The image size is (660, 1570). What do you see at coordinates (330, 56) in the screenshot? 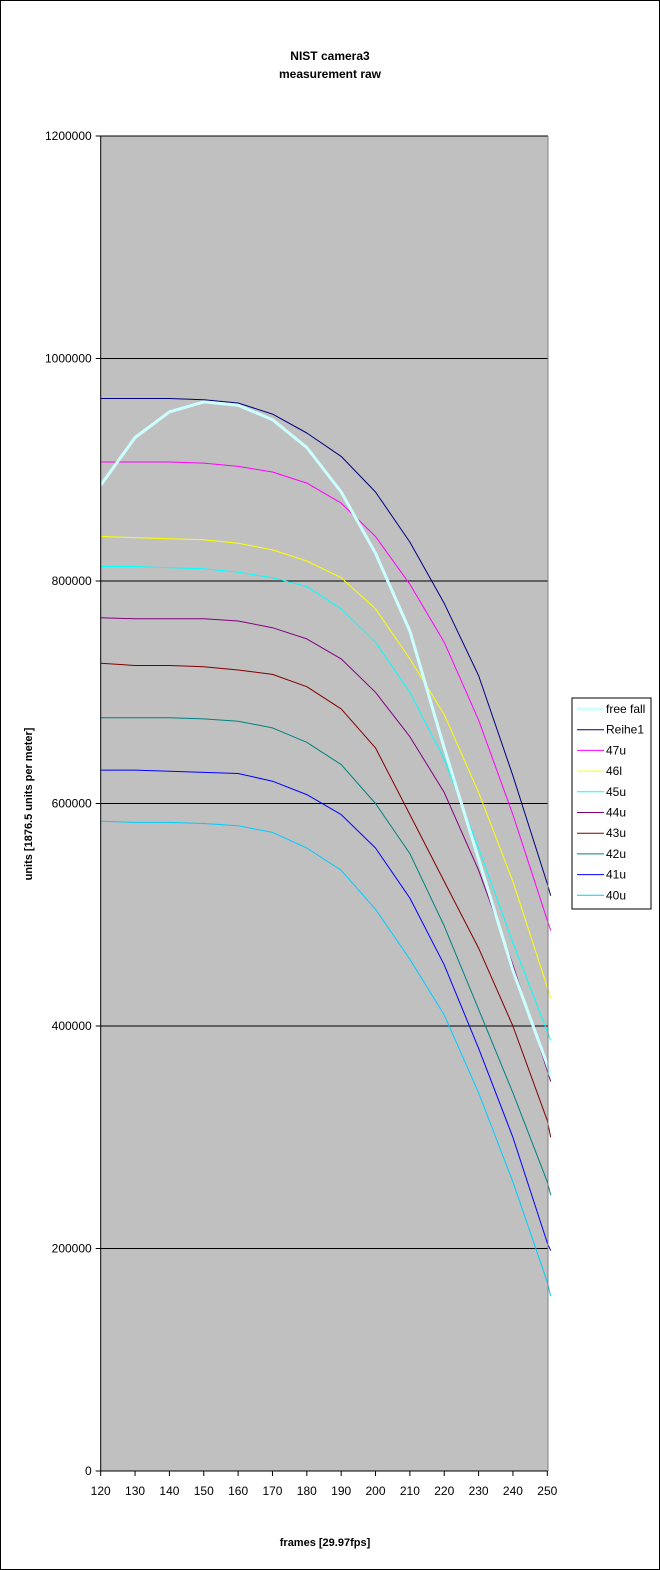
I see `chart-title-line1: NIST camera3` at bounding box center [330, 56].